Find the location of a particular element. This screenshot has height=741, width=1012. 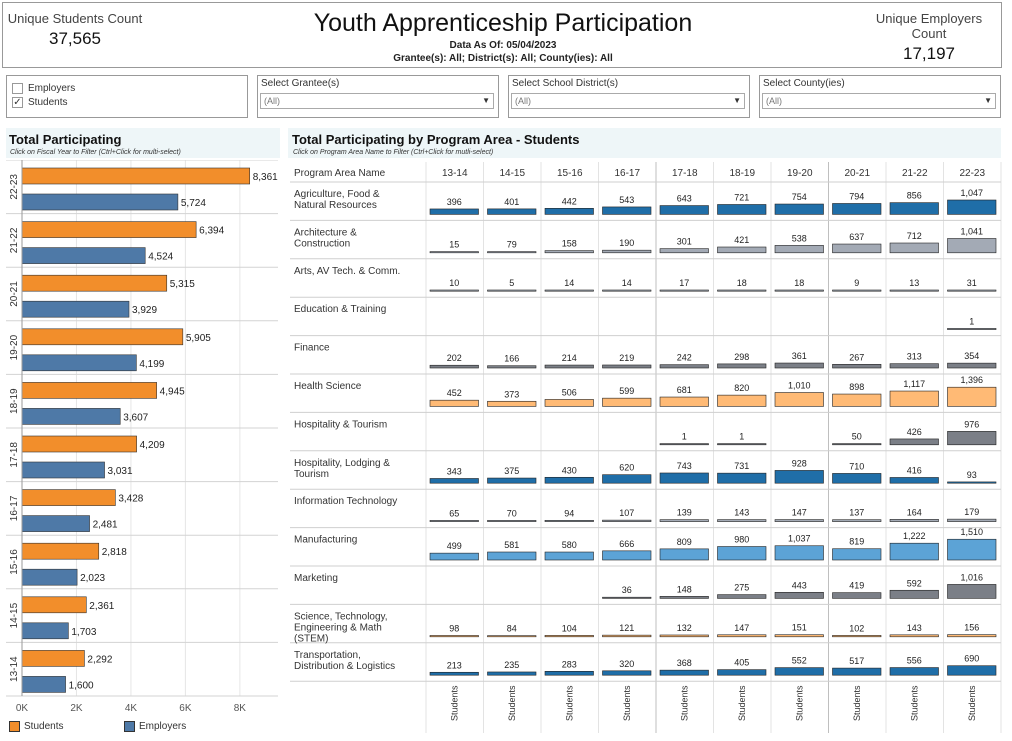

fiscal-year-label: 17-18 is located at coordinates (14, 455).